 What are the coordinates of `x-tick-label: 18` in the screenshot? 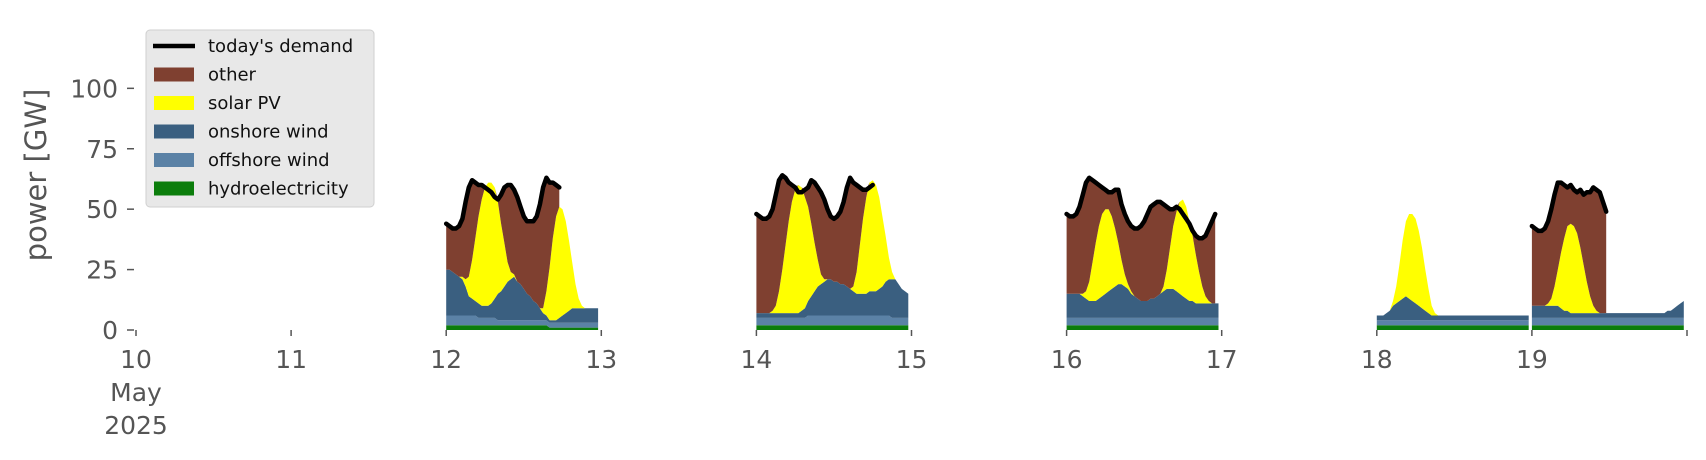 It's located at (1377, 359).